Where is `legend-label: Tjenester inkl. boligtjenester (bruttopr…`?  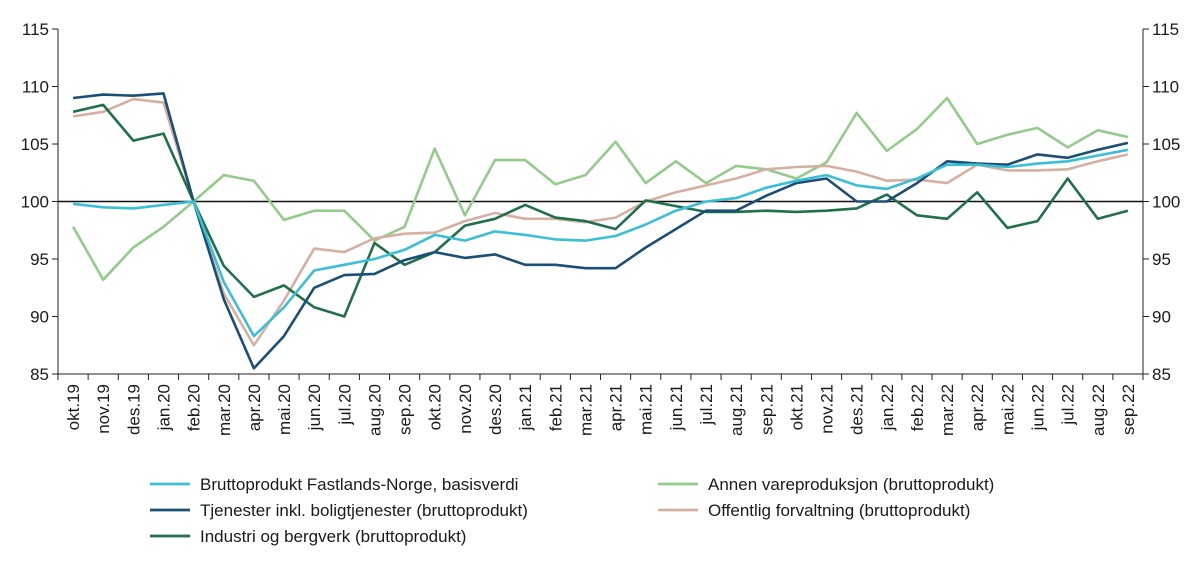 legend-label: Tjenester inkl. boligtjenester (bruttopr… is located at coordinates (364, 510).